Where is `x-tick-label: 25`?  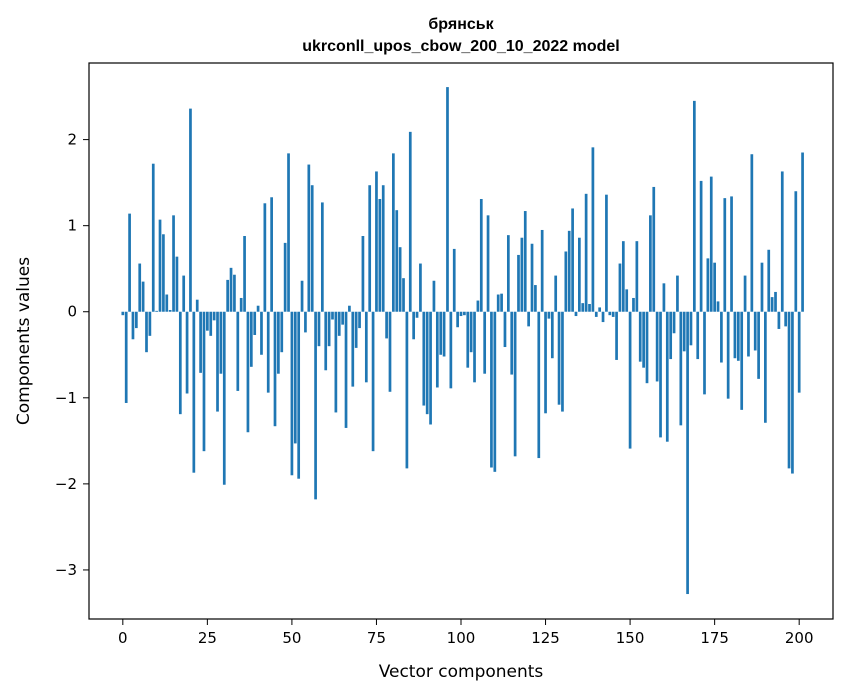 x-tick-label: 25 is located at coordinates (207, 638).